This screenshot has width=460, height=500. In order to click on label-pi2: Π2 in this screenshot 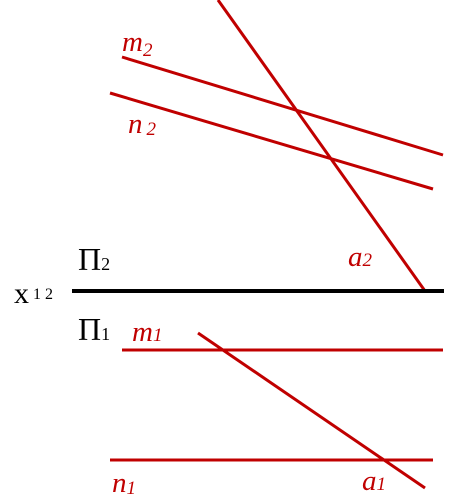, I will do `click(94, 259)`.